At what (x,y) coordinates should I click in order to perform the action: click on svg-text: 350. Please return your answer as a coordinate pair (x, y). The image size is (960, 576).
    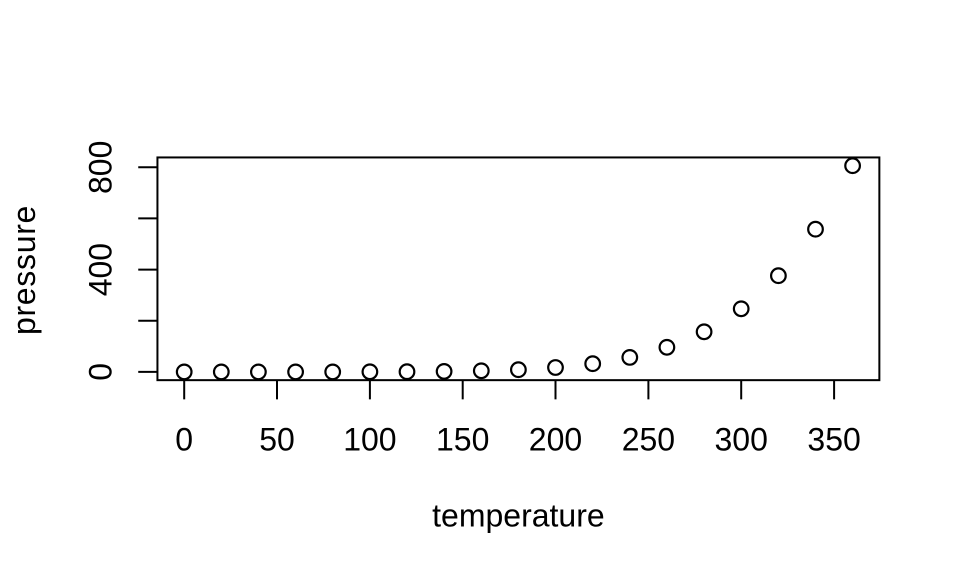
    Looking at the image, I should click on (833, 439).